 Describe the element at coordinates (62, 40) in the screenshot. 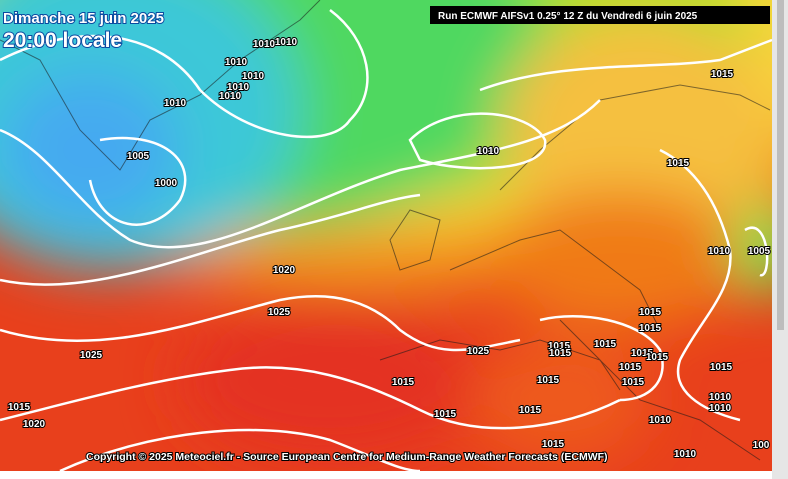

I see `map-time: 20:00 locale` at that location.